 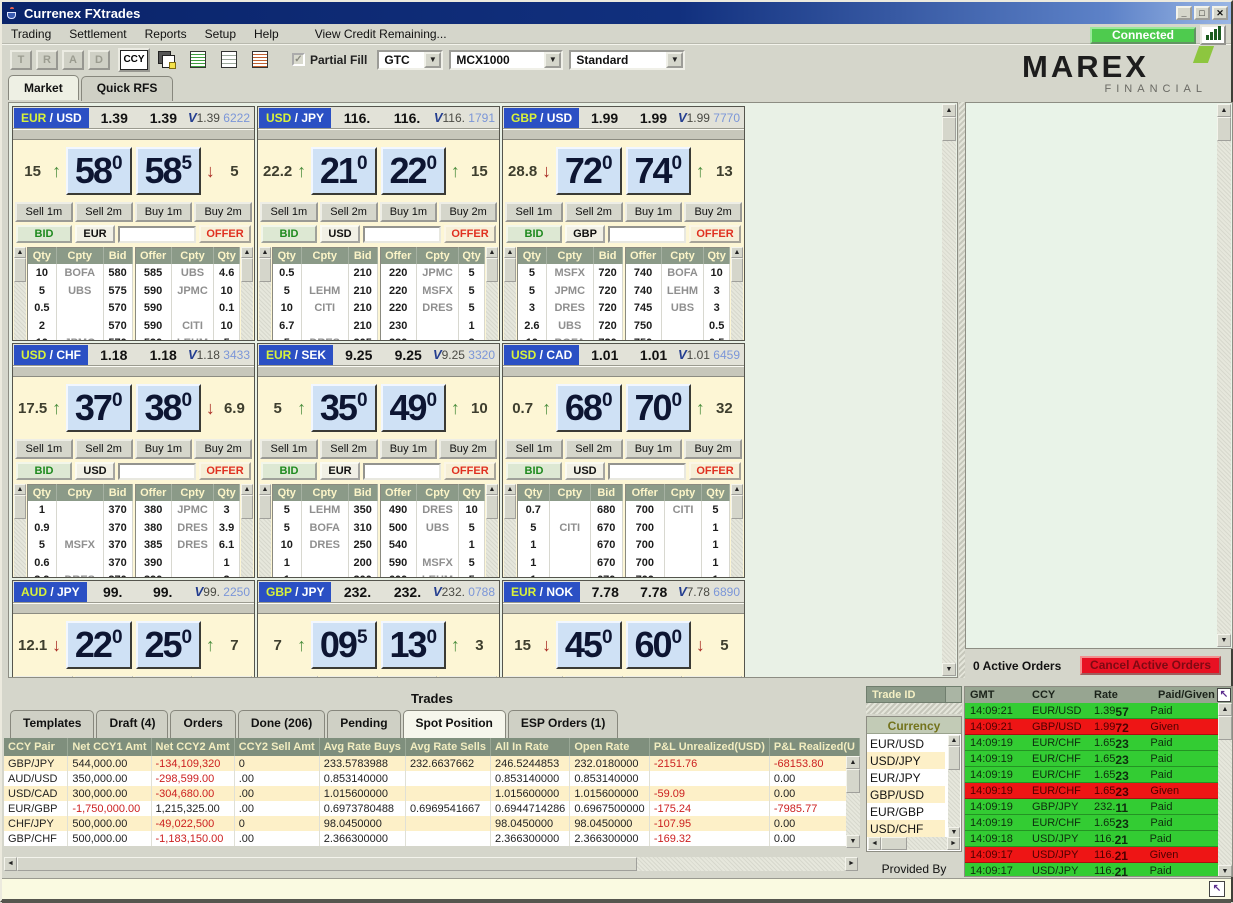 What do you see at coordinates (229, 59) in the screenshot?
I see `print-icon` at bounding box center [229, 59].